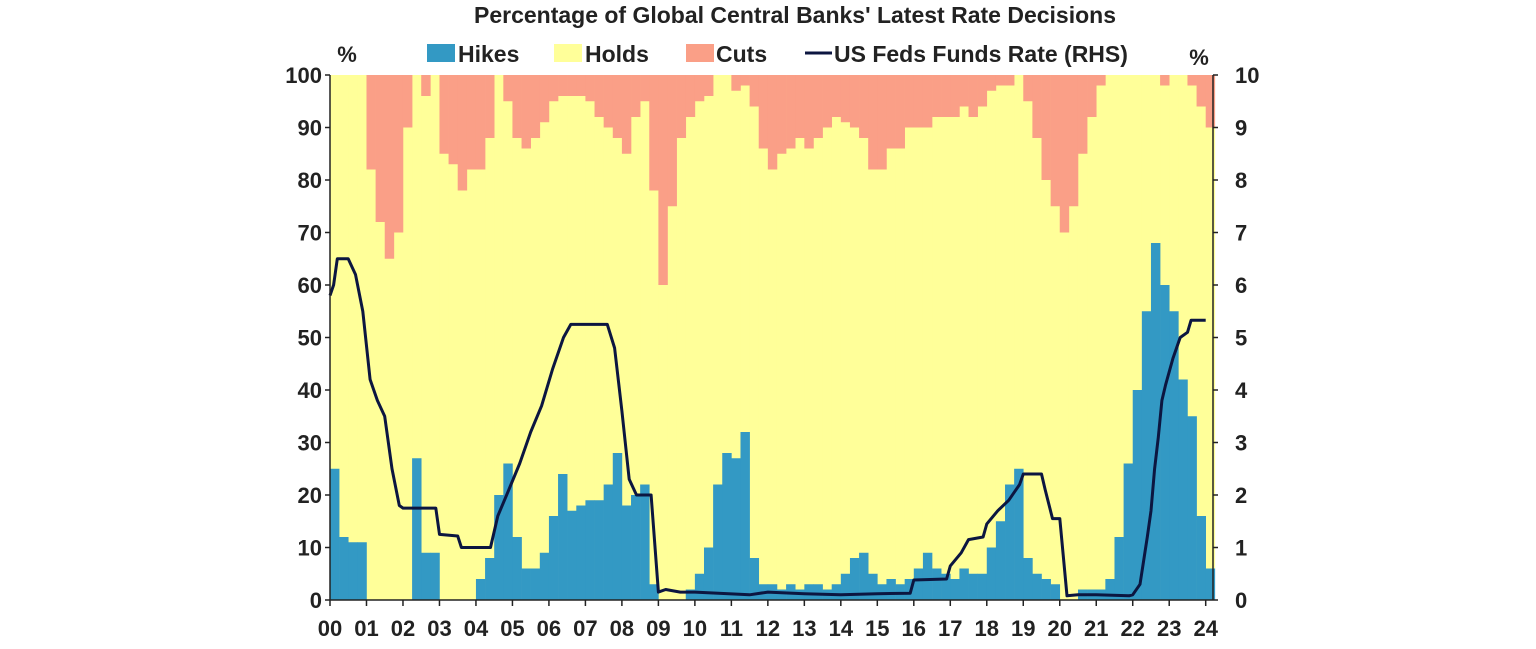 This screenshot has width=1536, height=649. What do you see at coordinates (1241, 548) in the screenshot?
I see `right-tick-label: 1` at bounding box center [1241, 548].